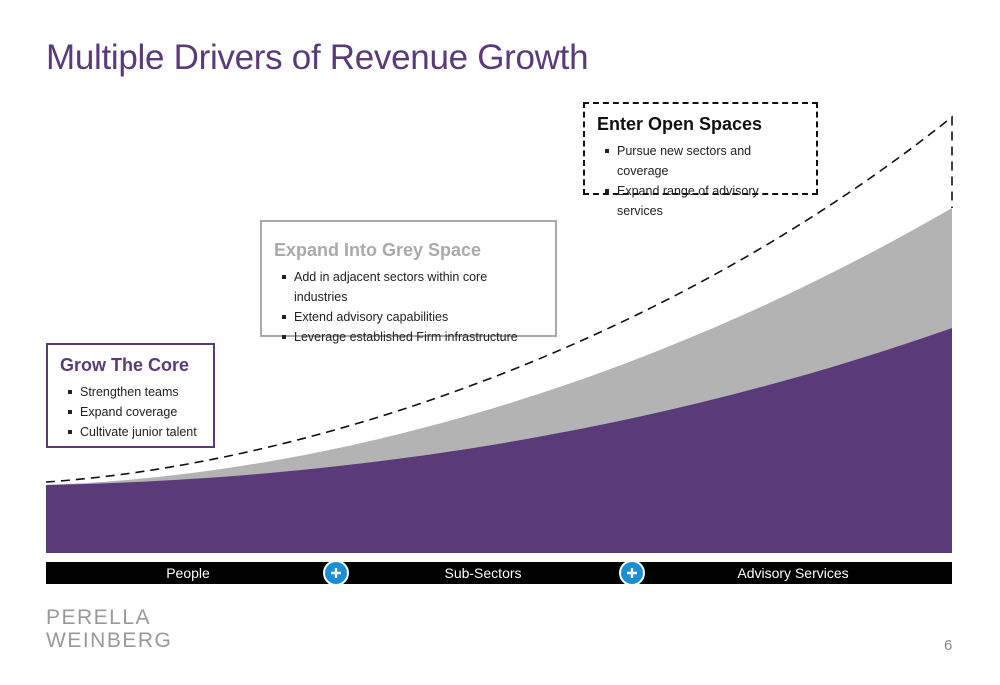 The width and height of the screenshot is (1000, 685). I want to click on bar-label: Advisory Services, so click(793, 573).